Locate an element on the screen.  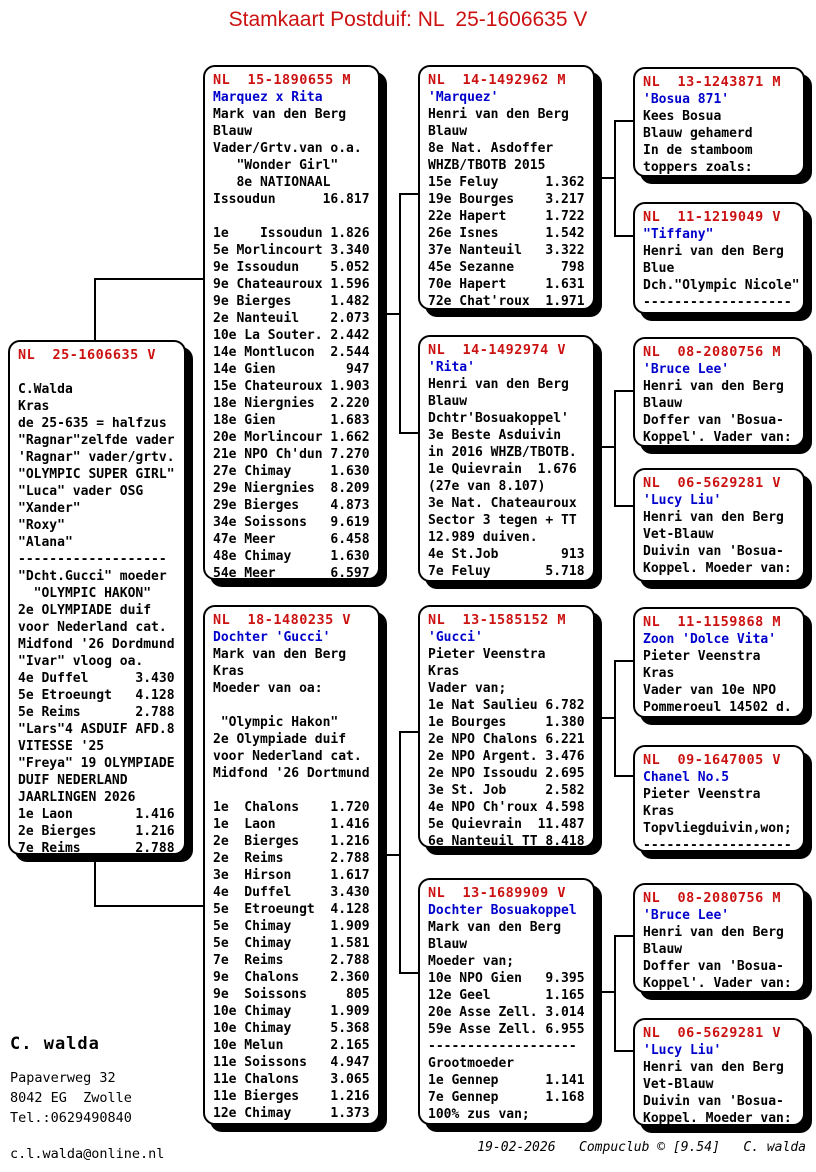
pedigree-text-line: 5e Chimay 1.909 is located at coordinates (291, 926).